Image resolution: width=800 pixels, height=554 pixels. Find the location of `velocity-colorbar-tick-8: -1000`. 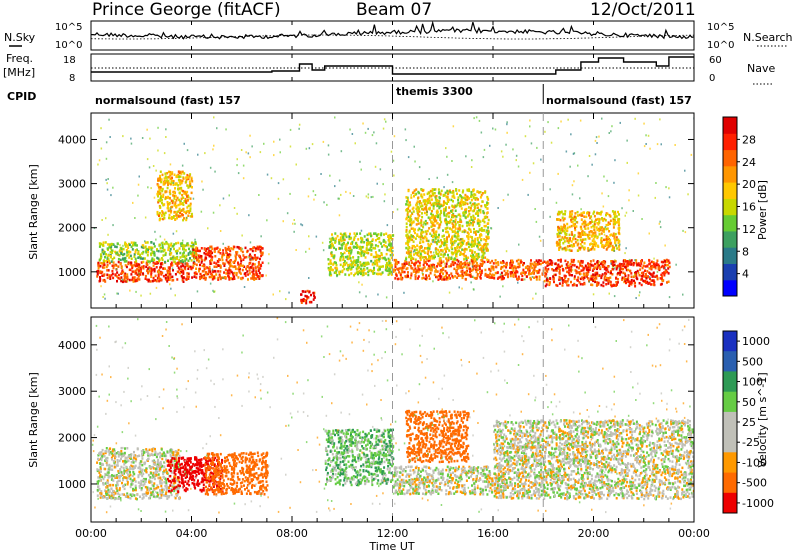

velocity-colorbar-tick-8: -1000 is located at coordinates (758, 503).